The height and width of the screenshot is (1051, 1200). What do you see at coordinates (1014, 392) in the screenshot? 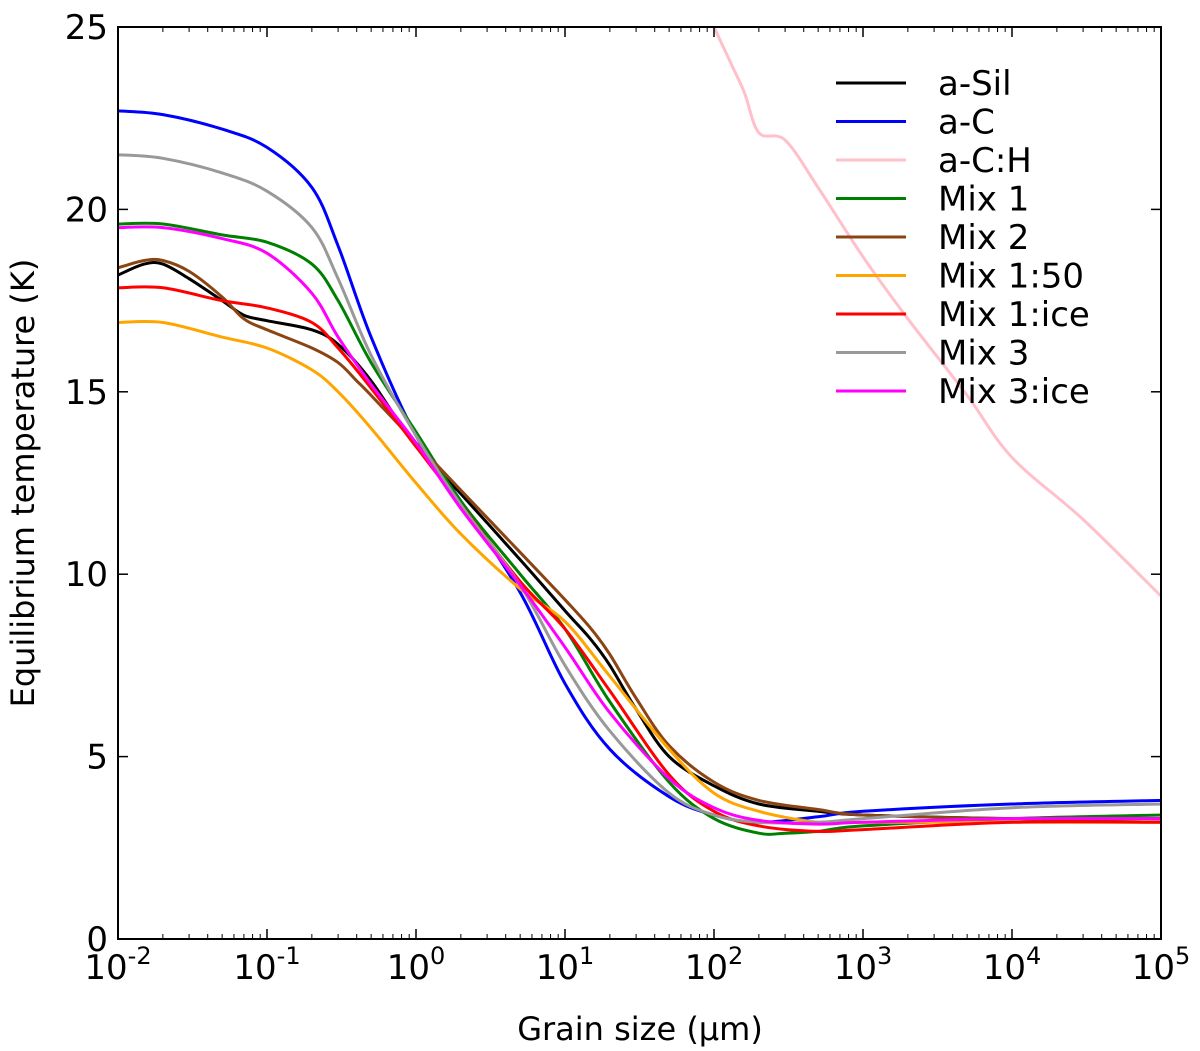
I see `legend-label-mix-3-ice: Mix 3:ice` at bounding box center [1014, 392].